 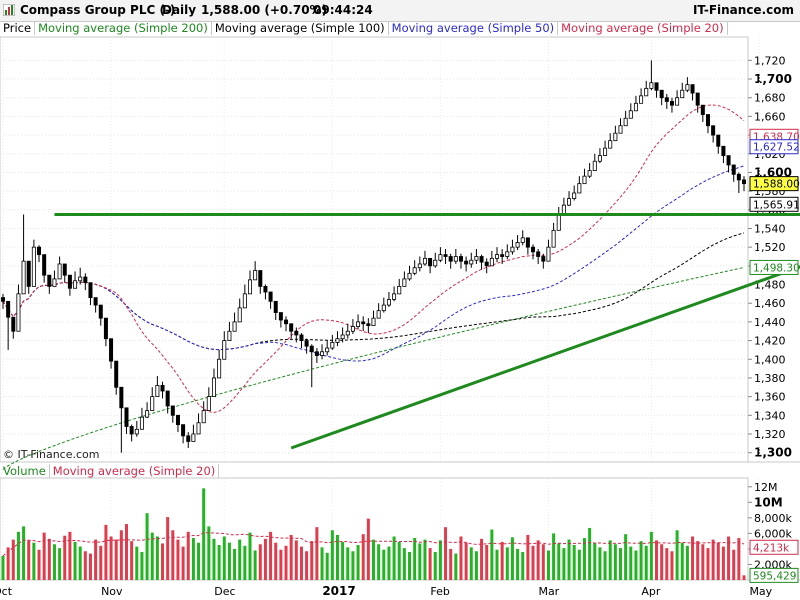 I want to click on legend-item-1: Moving average (Simple 200), so click(x=123, y=28).